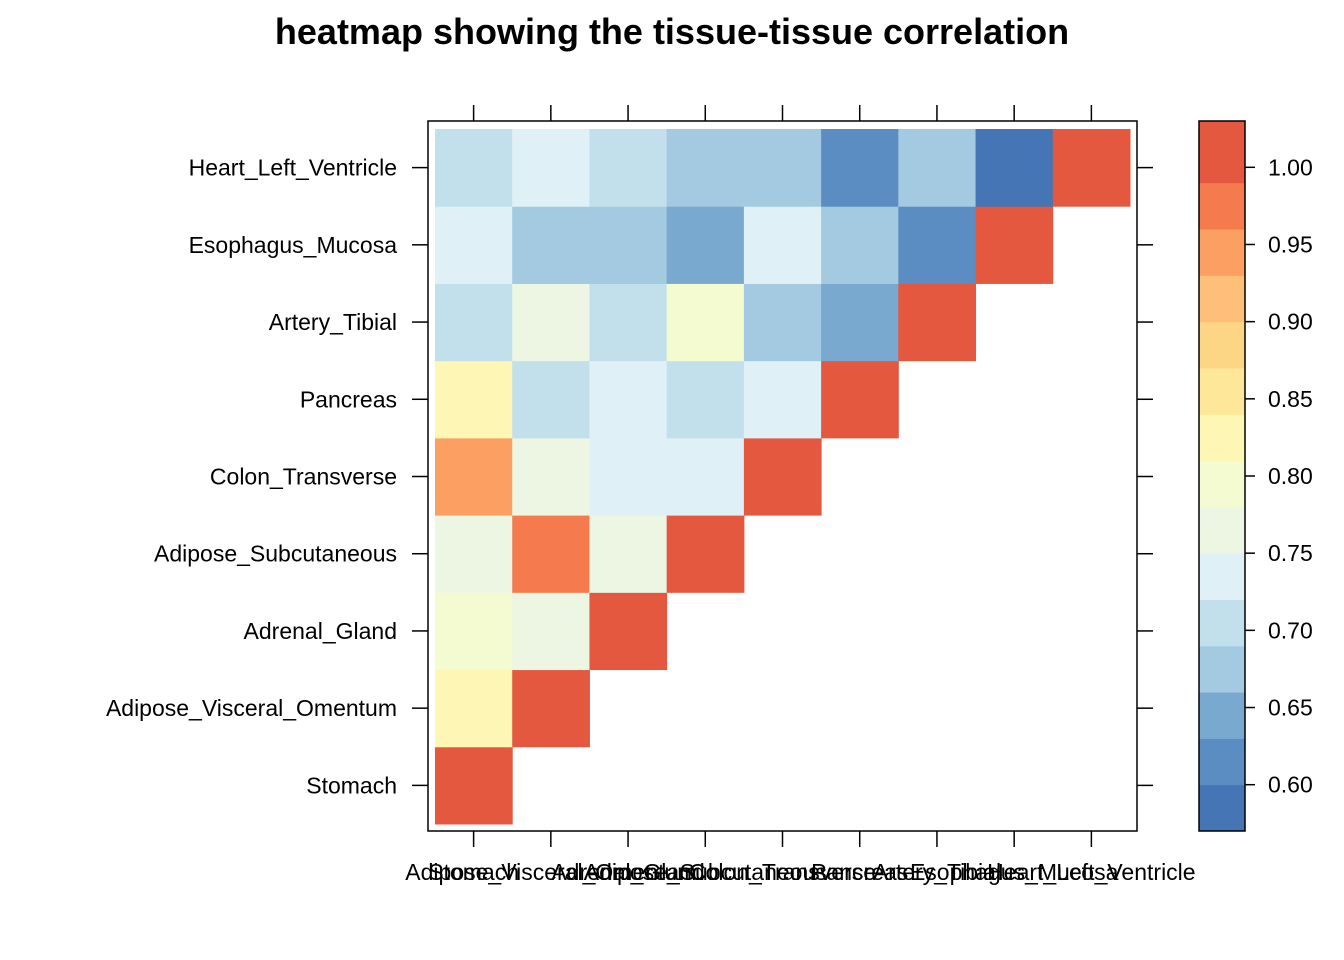  I want to click on y-tick-label: Heart_Left_Ventricle, so click(293, 168).